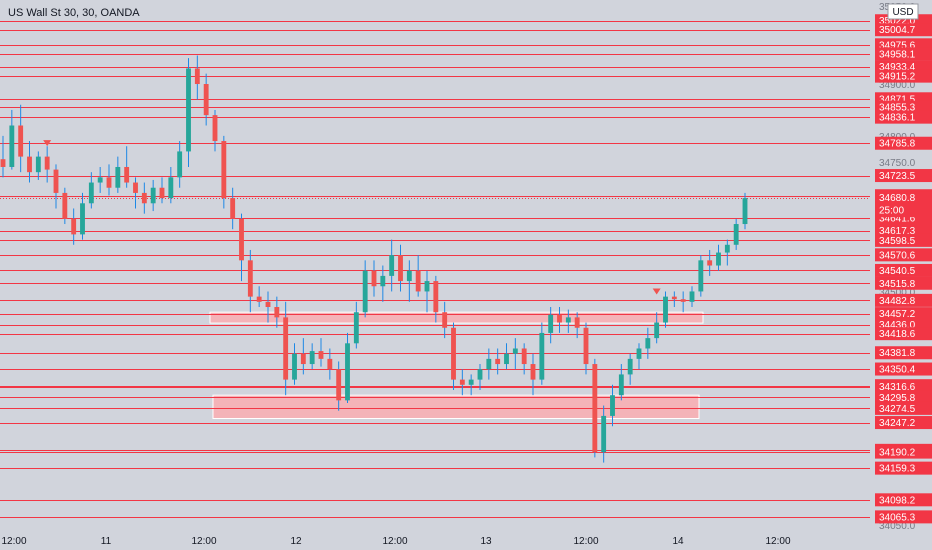 The width and height of the screenshot is (932, 550). Describe the element at coordinates (897, 334) in the screenshot. I see `level-price-label: 34418.6` at that location.